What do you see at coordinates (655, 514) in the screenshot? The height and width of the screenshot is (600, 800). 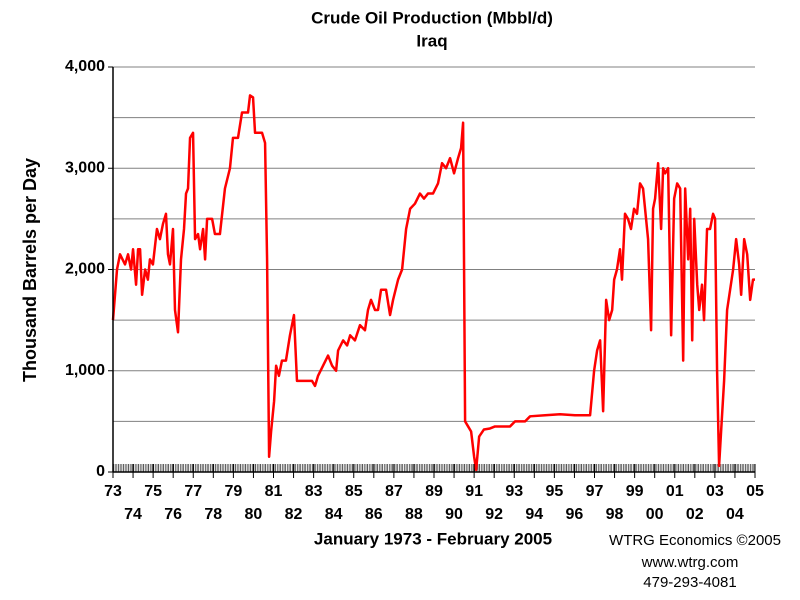 I see `x-tick-label: 00` at bounding box center [655, 514].